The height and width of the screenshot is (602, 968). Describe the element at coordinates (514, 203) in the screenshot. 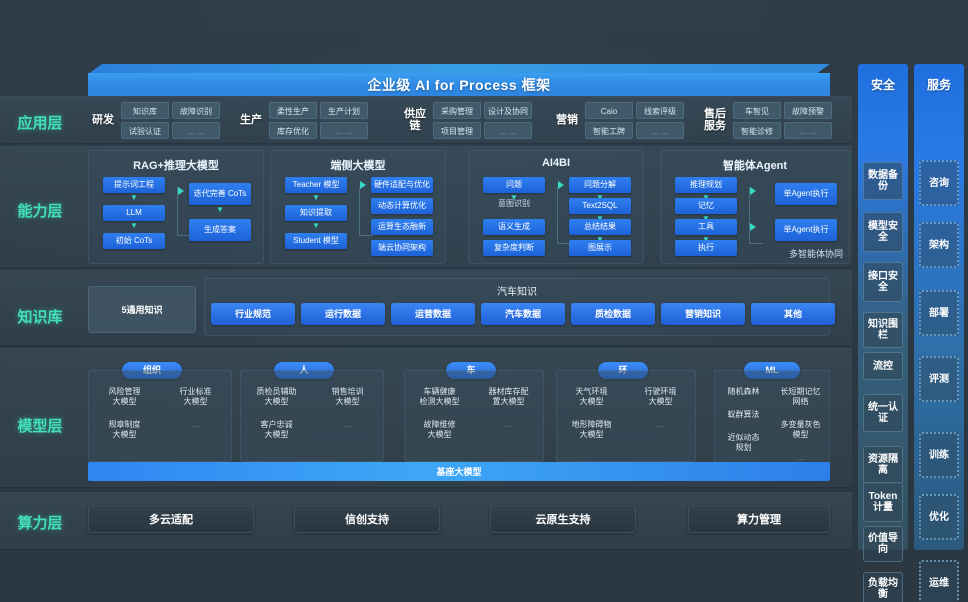

I see `capability-node: 意图识别` at that location.